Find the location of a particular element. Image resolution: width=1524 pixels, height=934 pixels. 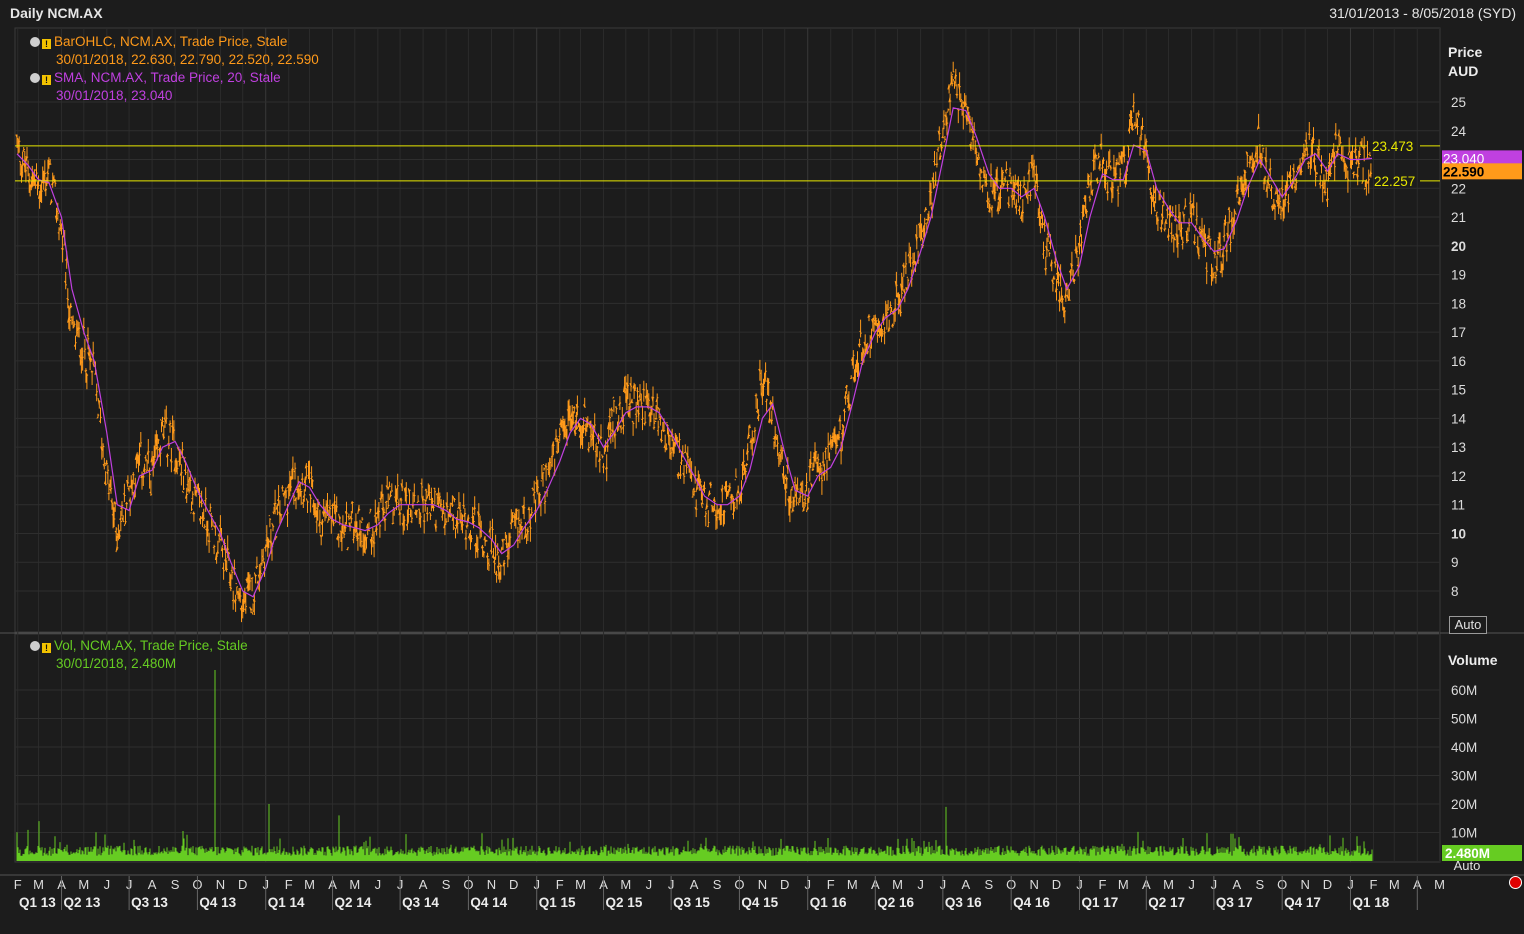

volume-tick-label: 40M is located at coordinates (1464, 747).